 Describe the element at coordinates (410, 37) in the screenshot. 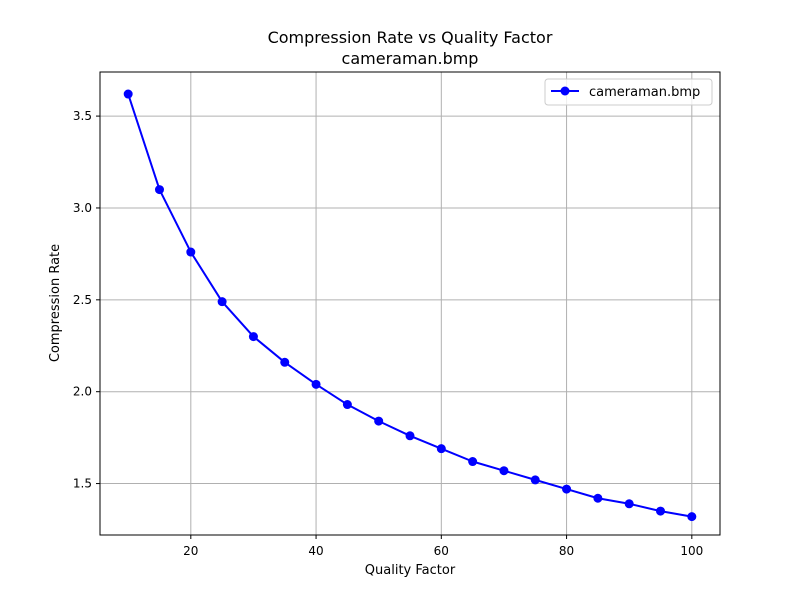

I see `chart-title: Compression Rate vs Quality Factor` at that location.